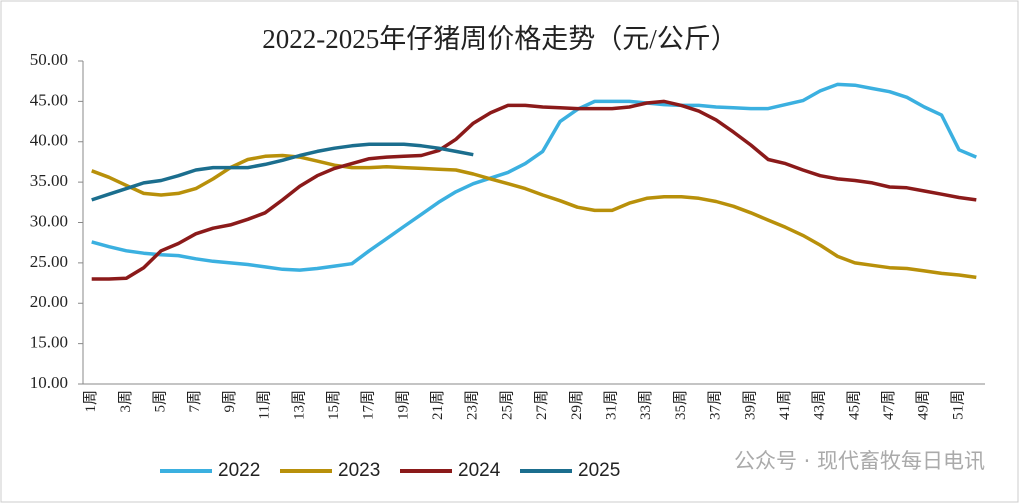 The width and height of the screenshot is (1020, 504). Describe the element at coordinates (749, 405) in the screenshot. I see `x-tick-label: 39周` at that location.